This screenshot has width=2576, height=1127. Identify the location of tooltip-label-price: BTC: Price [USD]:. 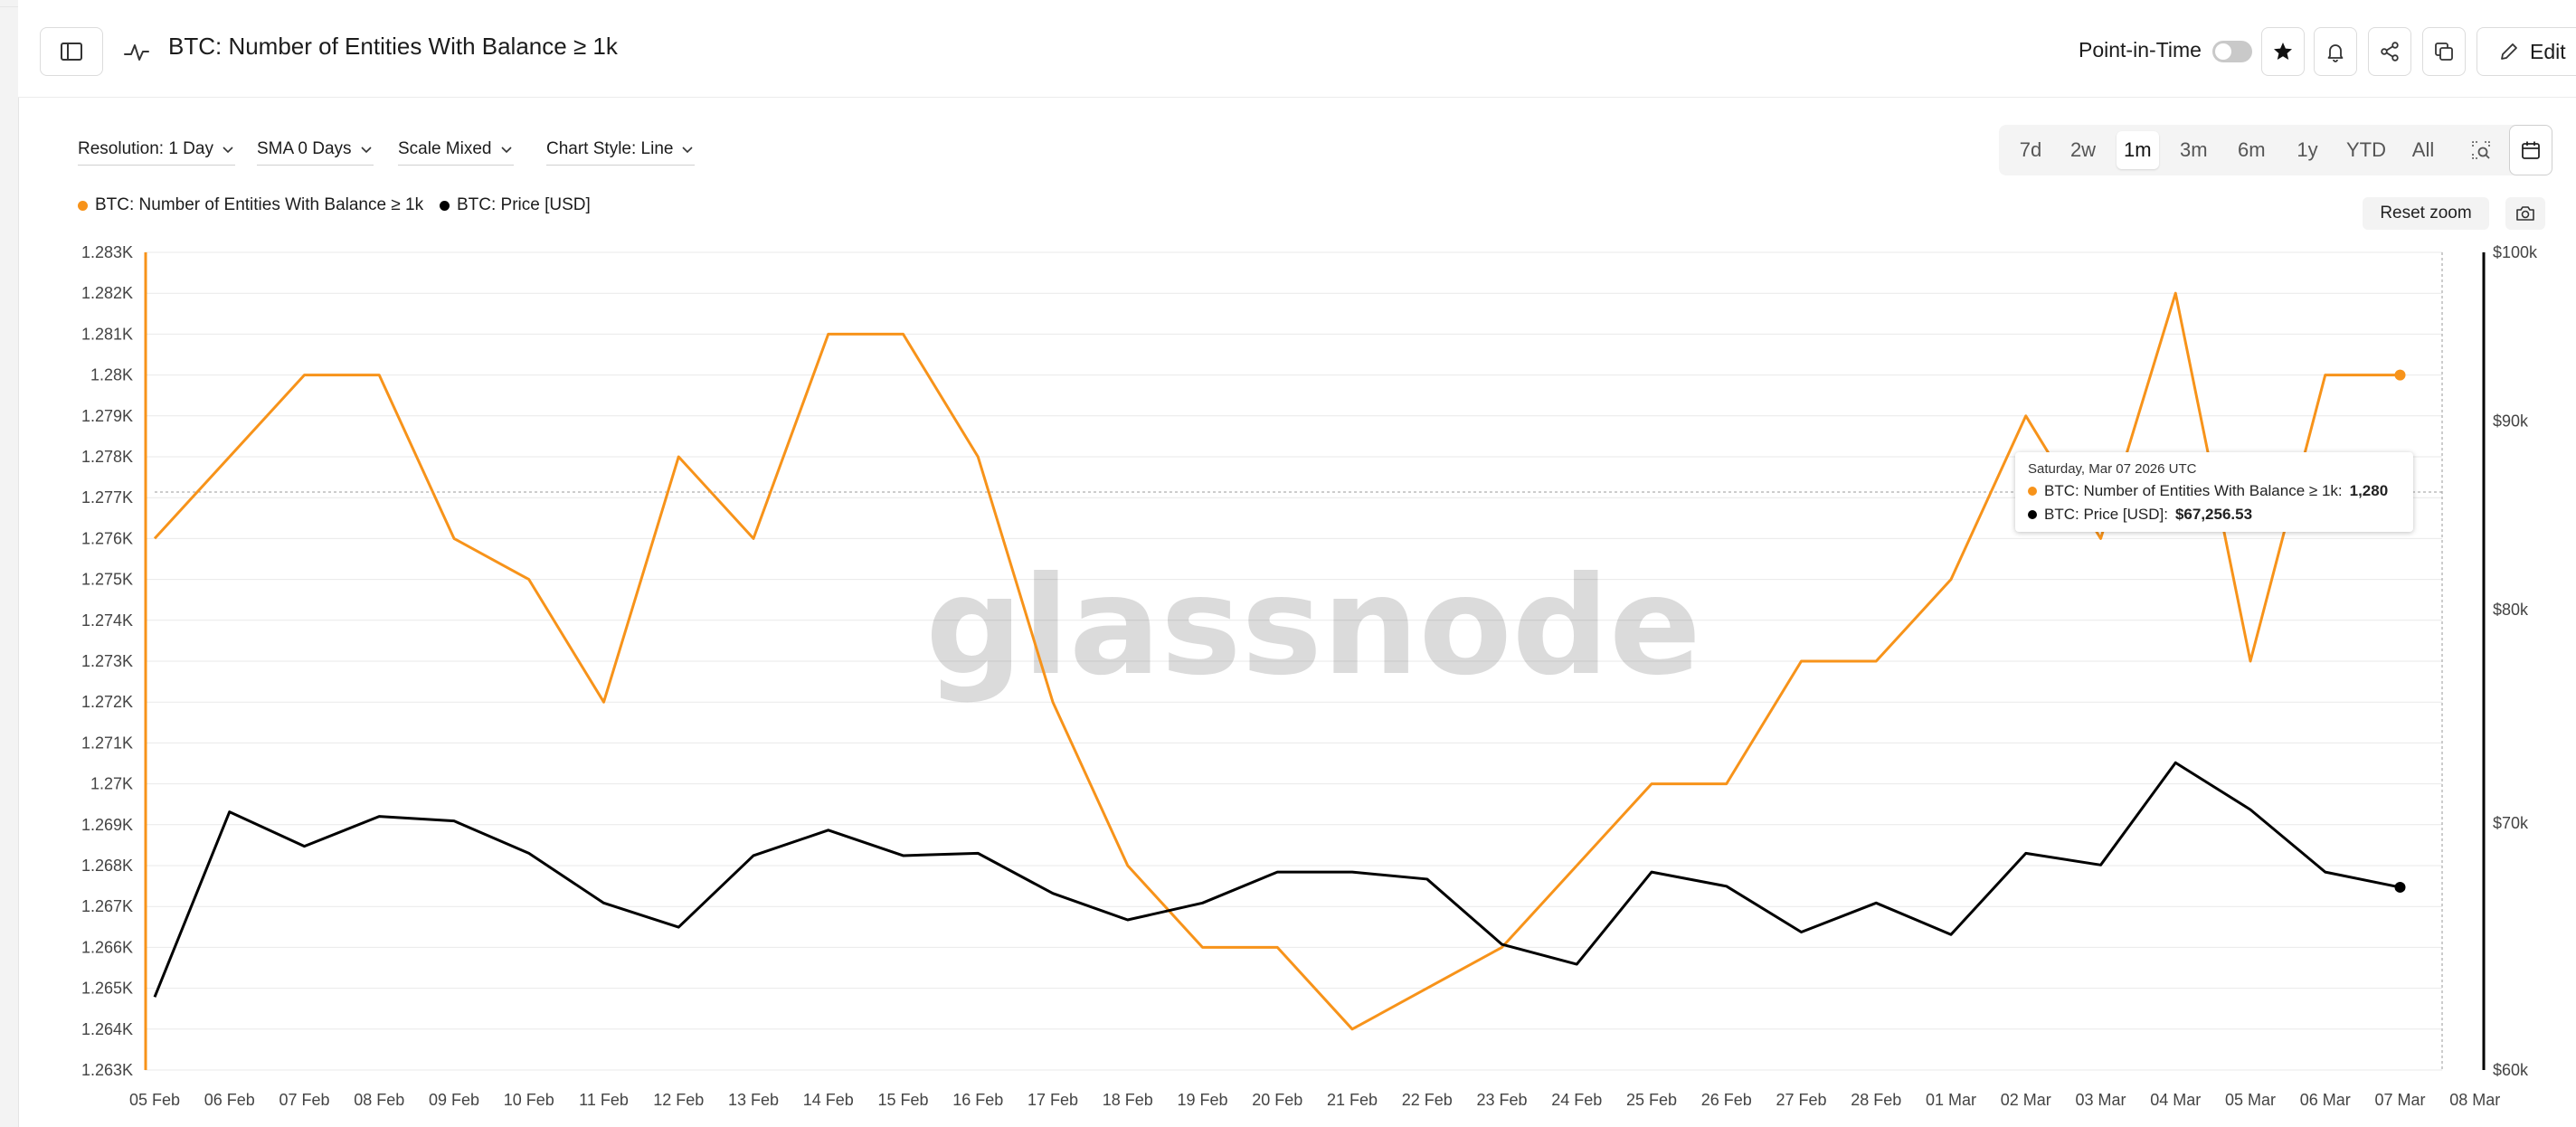
(2106, 514).